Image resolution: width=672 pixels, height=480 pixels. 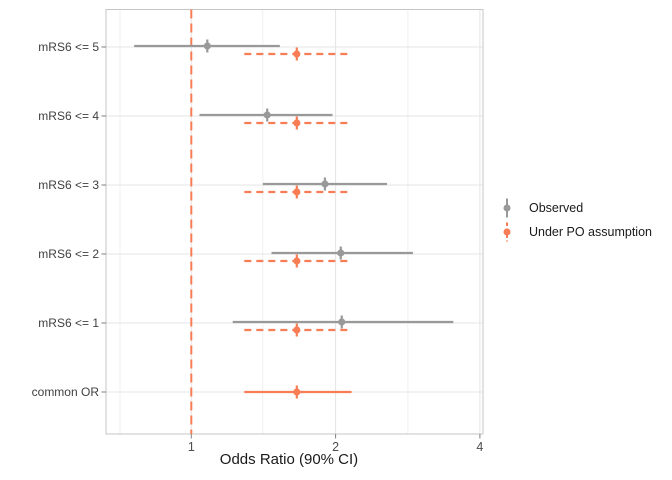 I want to click on under-po-pointrange-key-icon, so click(x=507, y=232).